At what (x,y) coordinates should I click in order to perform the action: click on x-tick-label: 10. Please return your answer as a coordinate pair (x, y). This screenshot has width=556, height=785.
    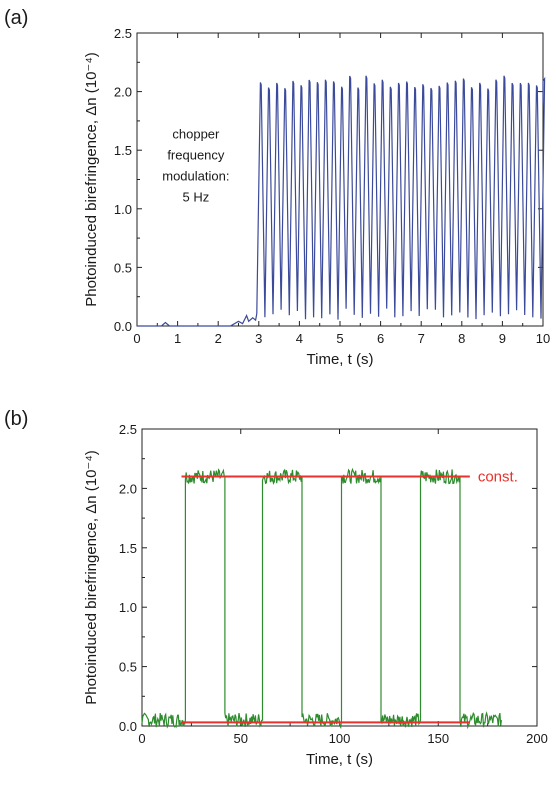
    Looking at the image, I should click on (543, 338).